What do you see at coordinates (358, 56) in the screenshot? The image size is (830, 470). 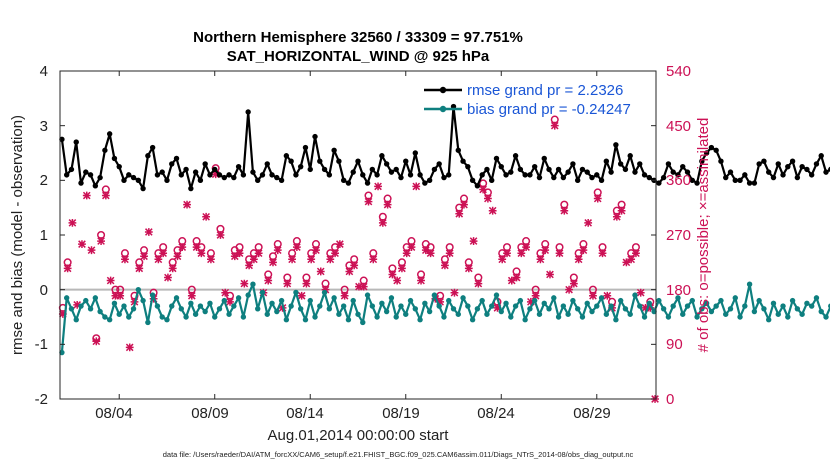 I see `chart-subtitle: SAT_HORIZONTAL_WIND @ 925 hPa` at bounding box center [358, 56].